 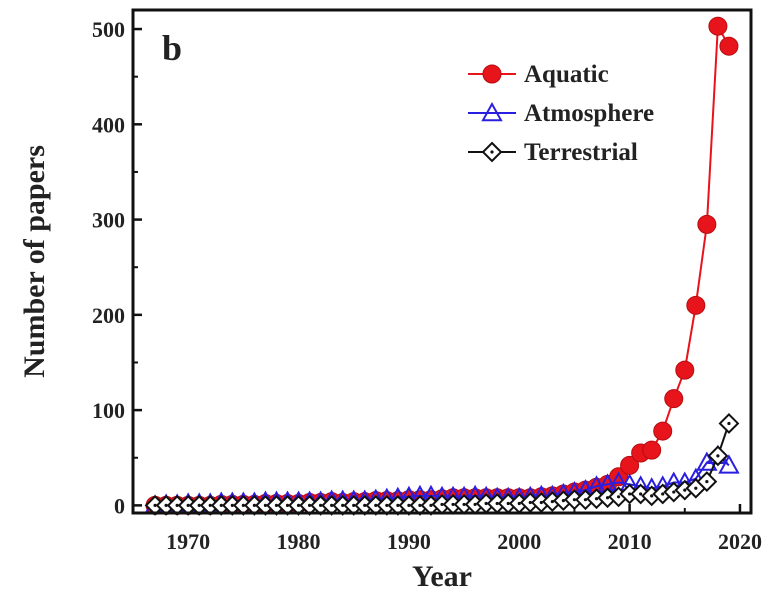 I want to click on x-tick-label: 1980, so click(x=299, y=541).